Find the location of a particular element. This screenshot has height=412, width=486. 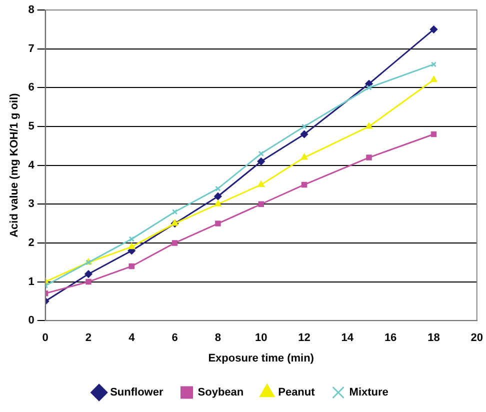

x-tick-label: 2 is located at coordinates (88, 338).